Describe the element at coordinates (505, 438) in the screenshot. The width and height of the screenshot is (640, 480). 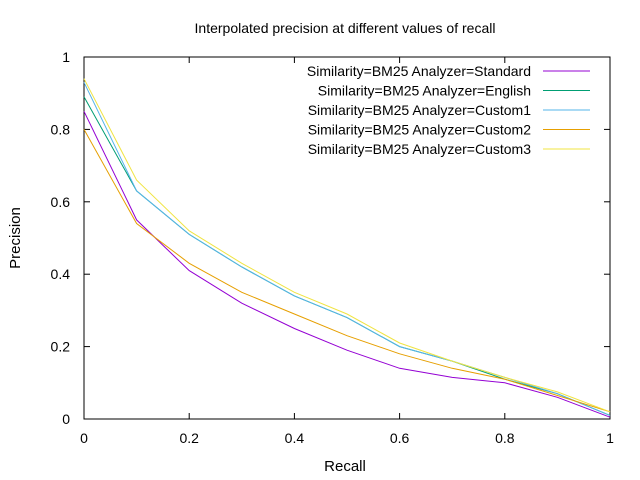
I see `x-tick-label: 0.8` at that location.